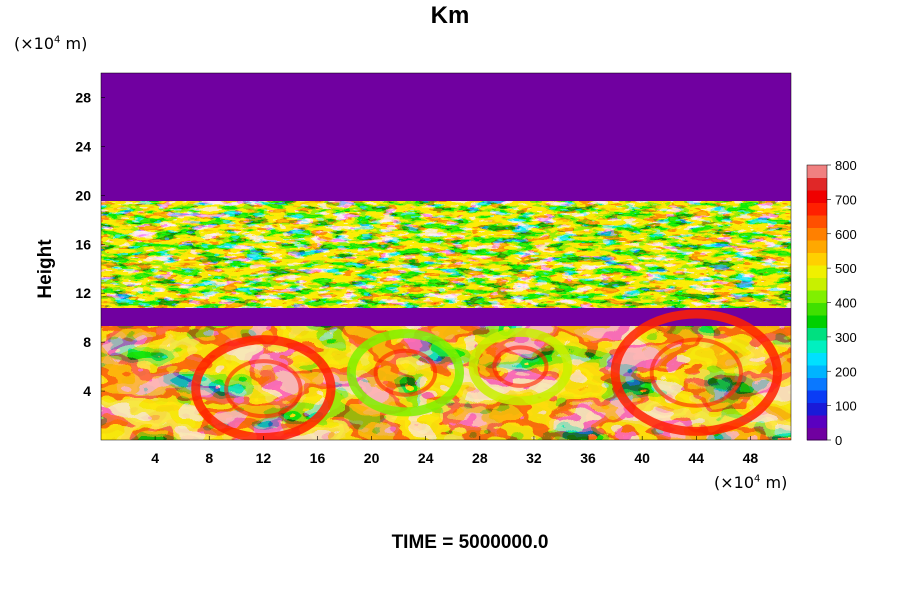 This screenshot has height=600, width=900. What do you see at coordinates (751, 482) in the screenshot?
I see `x-unit-label: (×104 m)` at bounding box center [751, 482].